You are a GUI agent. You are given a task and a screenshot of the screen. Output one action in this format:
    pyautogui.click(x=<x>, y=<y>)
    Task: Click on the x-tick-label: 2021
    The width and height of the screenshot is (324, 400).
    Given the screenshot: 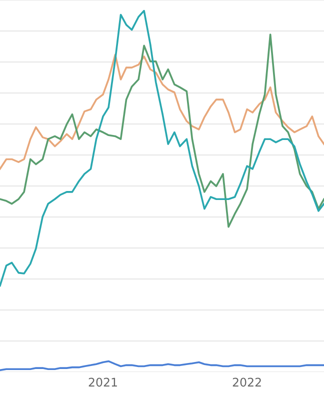 What is the action you would take?
    pyautogui.click(x=102, y=382)
    